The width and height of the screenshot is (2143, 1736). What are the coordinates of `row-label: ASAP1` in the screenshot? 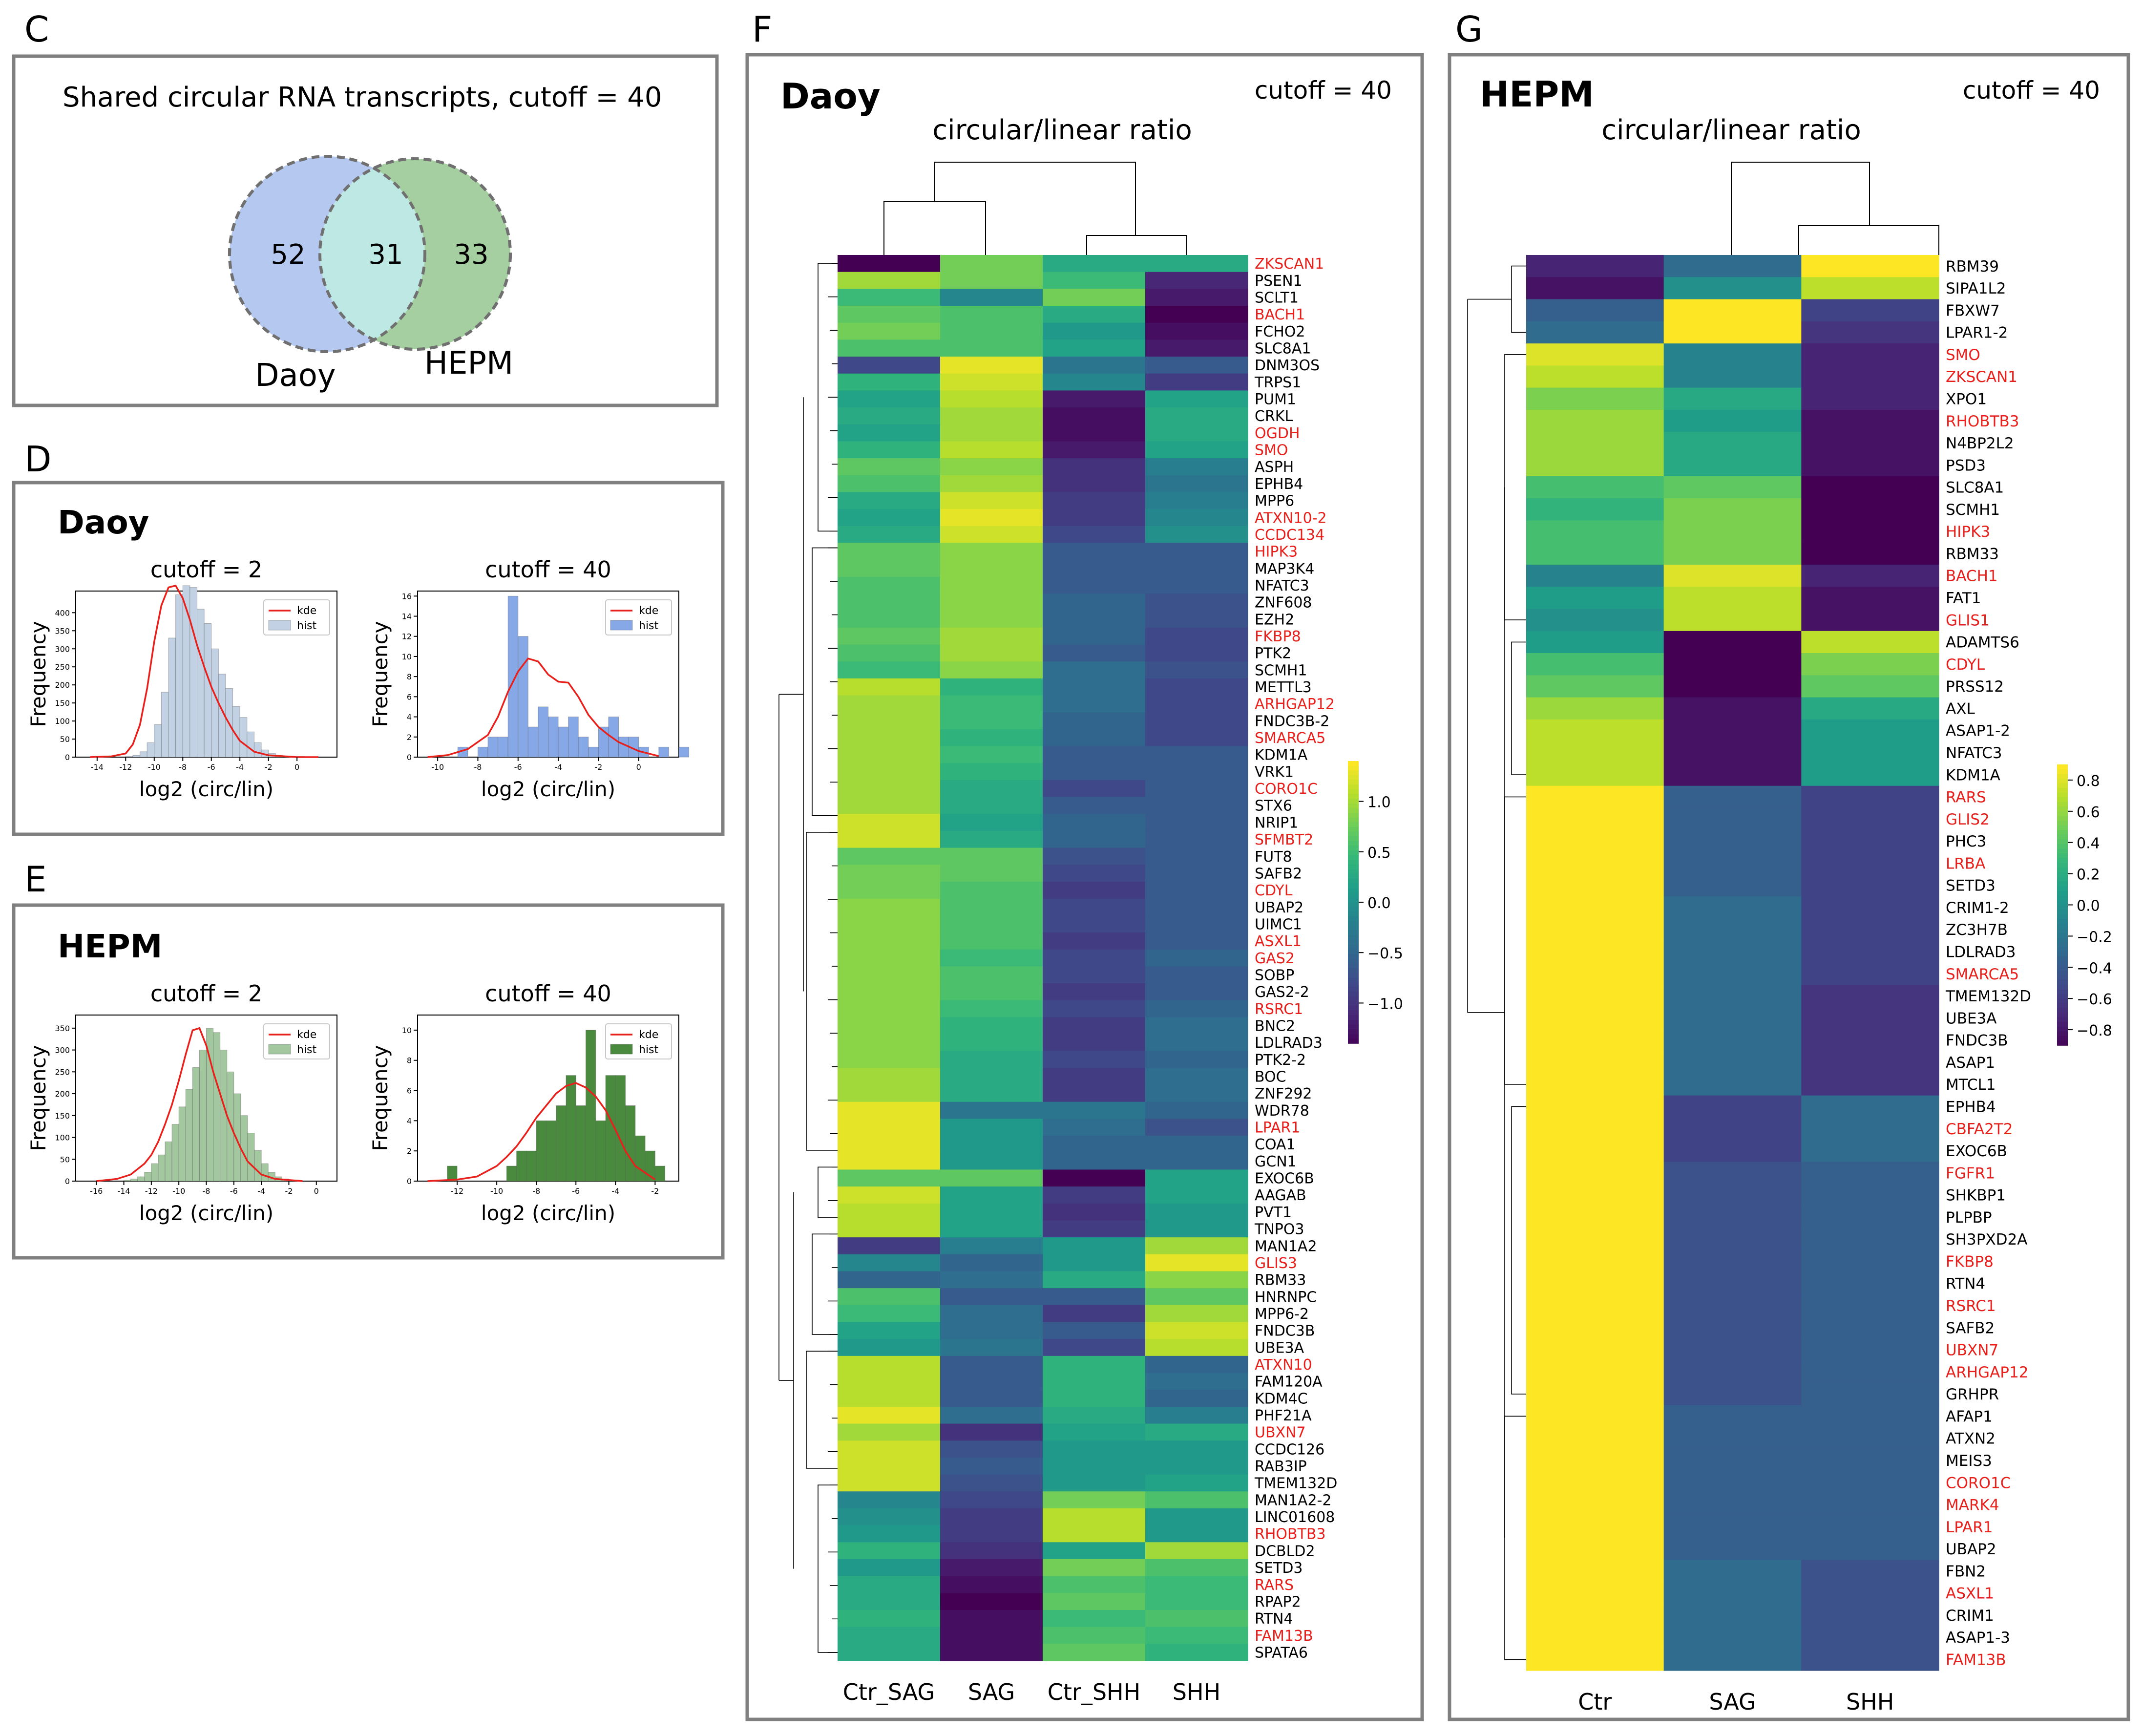 It's located at (1970, 1063).